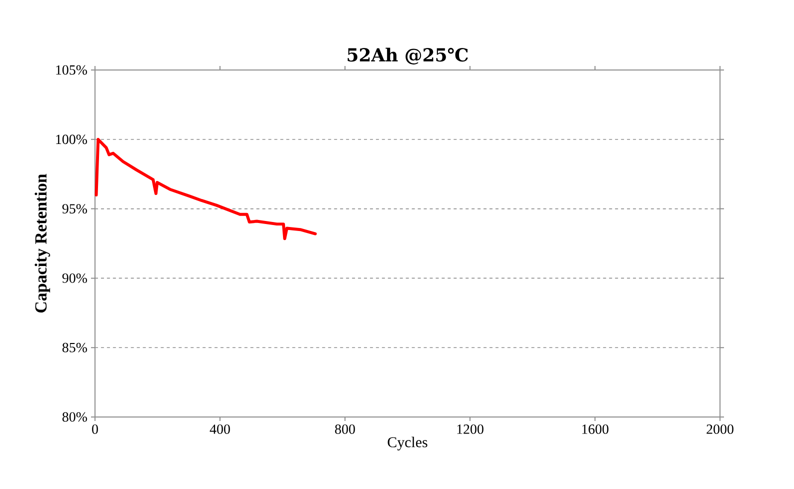 The image size is (794, 489). Describe the element at coordinates (470, 429) in the screenshot. I see `x-tick-label: 1200` at that location.